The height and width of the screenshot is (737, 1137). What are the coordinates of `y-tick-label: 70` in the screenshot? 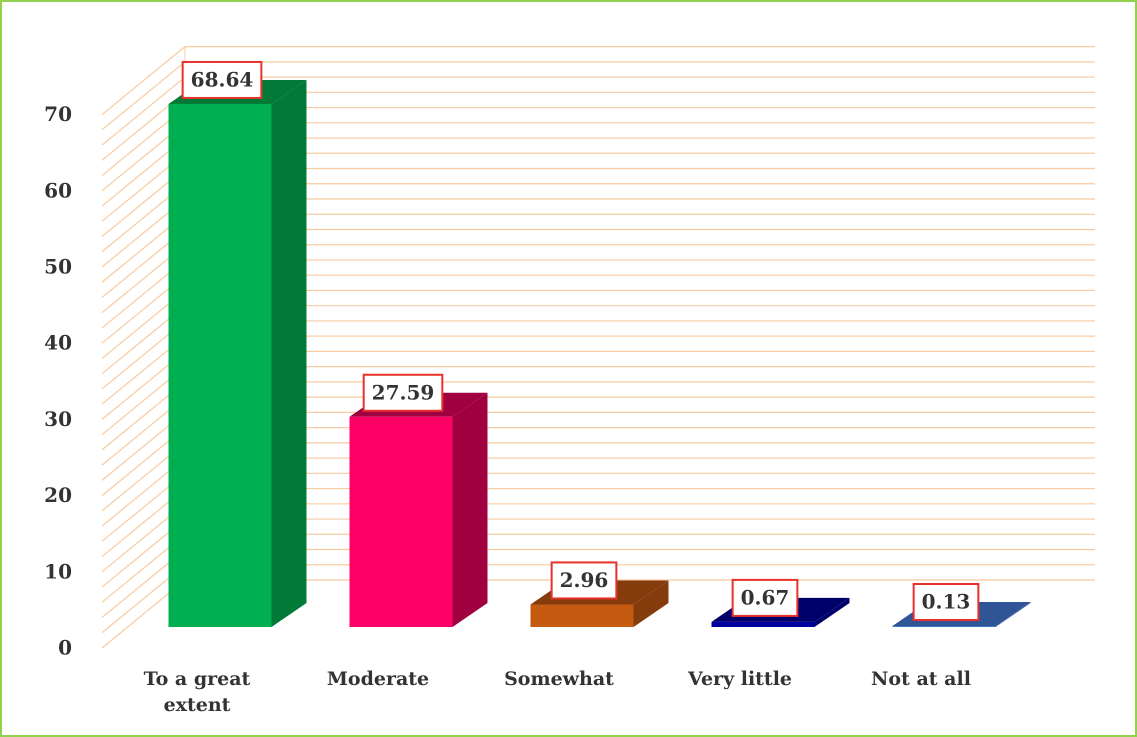 It's located at (58, 114).